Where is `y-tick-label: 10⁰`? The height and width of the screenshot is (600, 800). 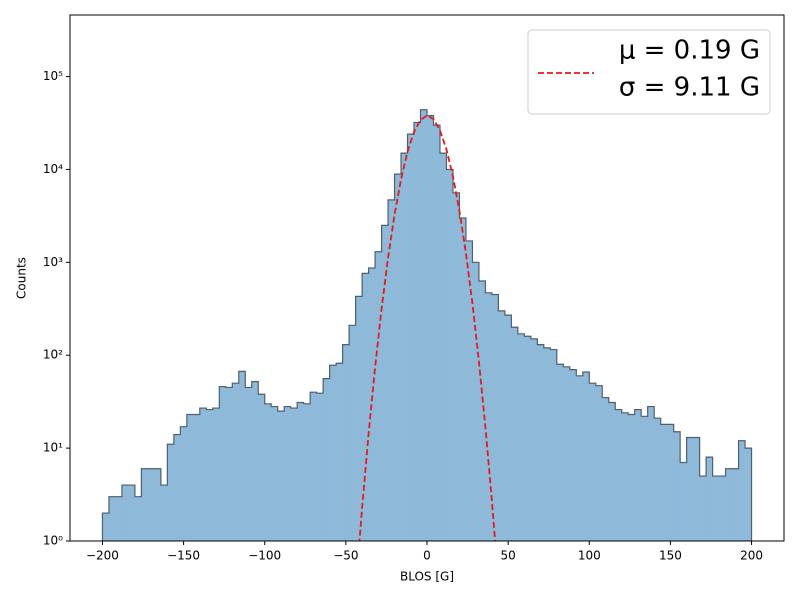
y-tick-label: 10⁰ is located at coordinates (53, 541).